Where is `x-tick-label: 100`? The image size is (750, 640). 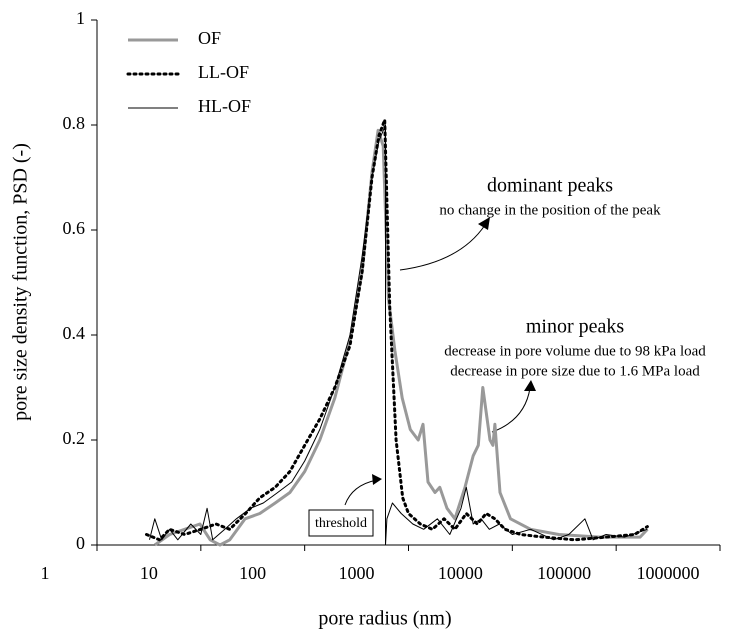 x-tick-label: 100 is located at coordinates (252, 573).